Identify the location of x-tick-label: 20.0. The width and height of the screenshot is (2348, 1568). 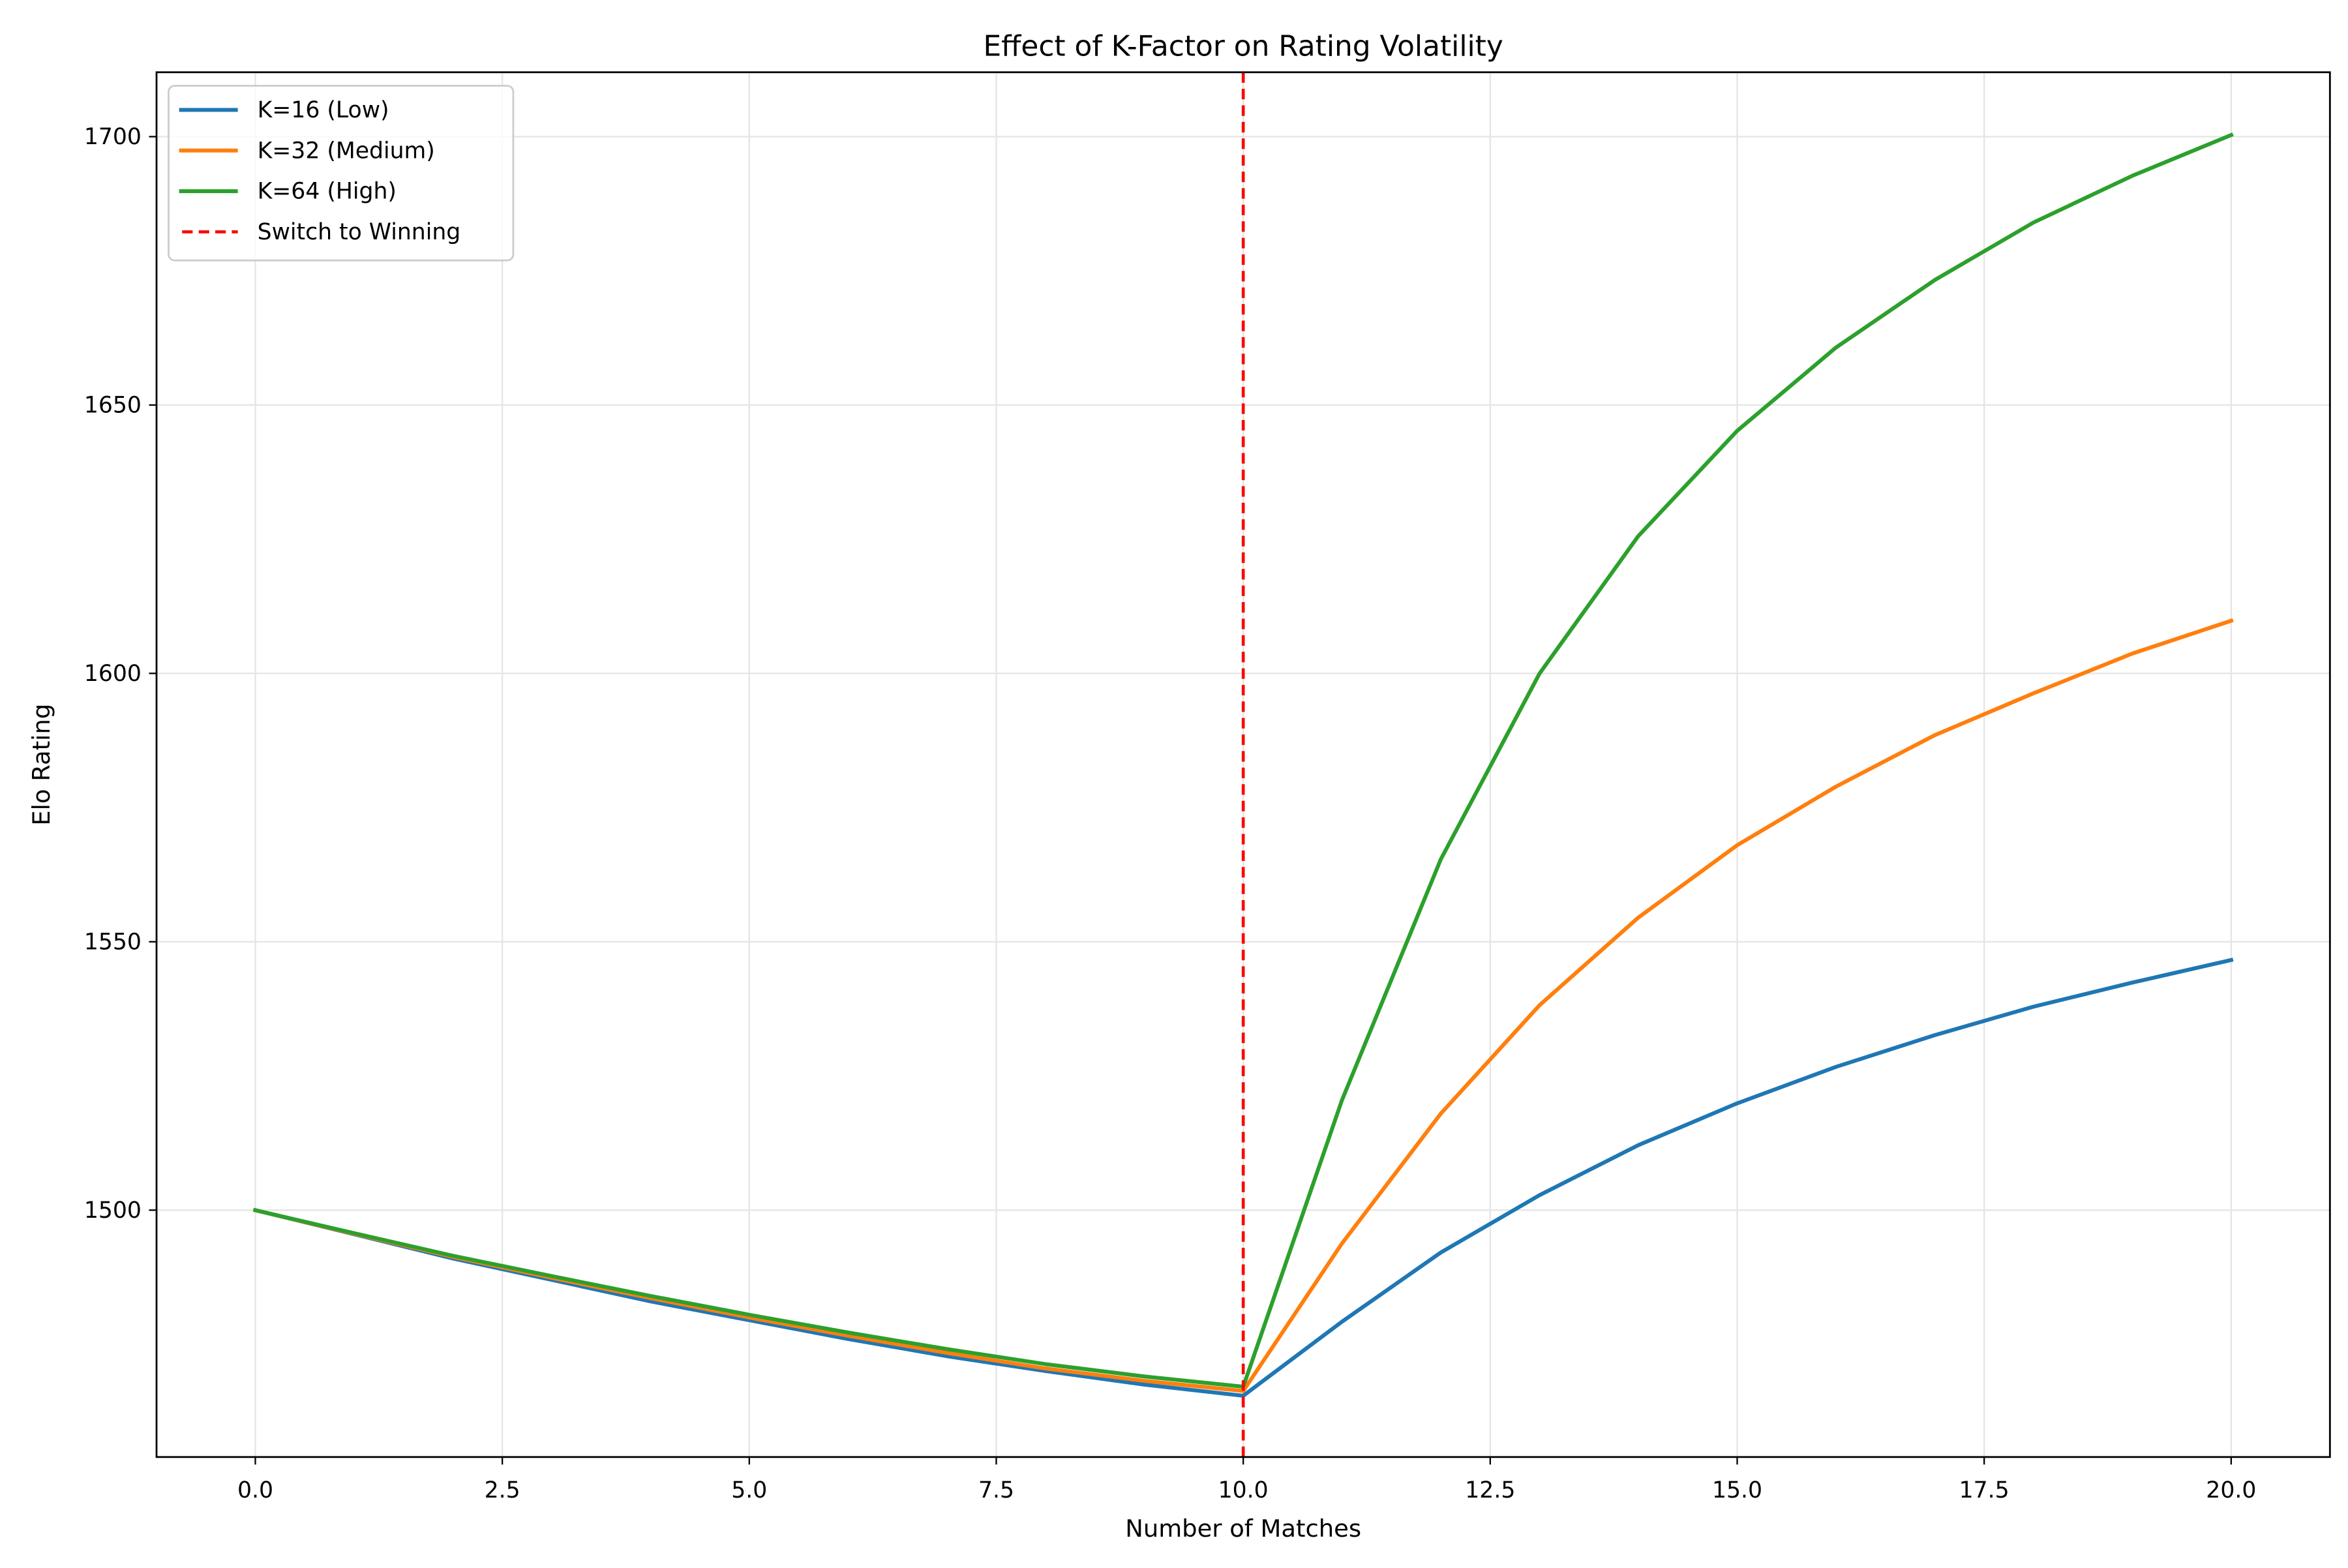
(2231, 1490).